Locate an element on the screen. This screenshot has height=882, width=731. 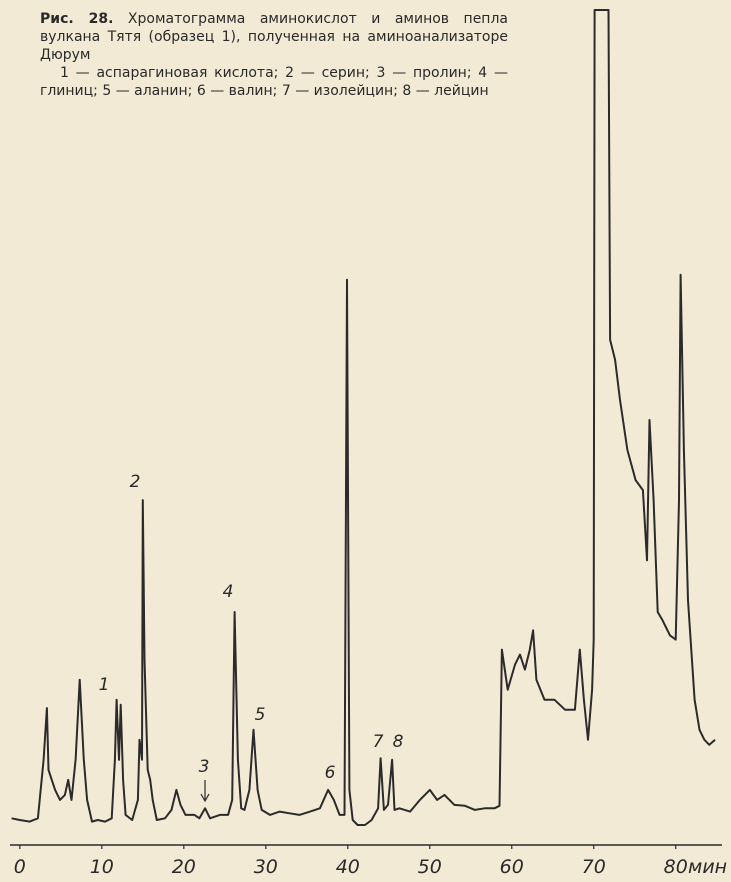
peak-label: 2 is located at coordinates (135, 482).